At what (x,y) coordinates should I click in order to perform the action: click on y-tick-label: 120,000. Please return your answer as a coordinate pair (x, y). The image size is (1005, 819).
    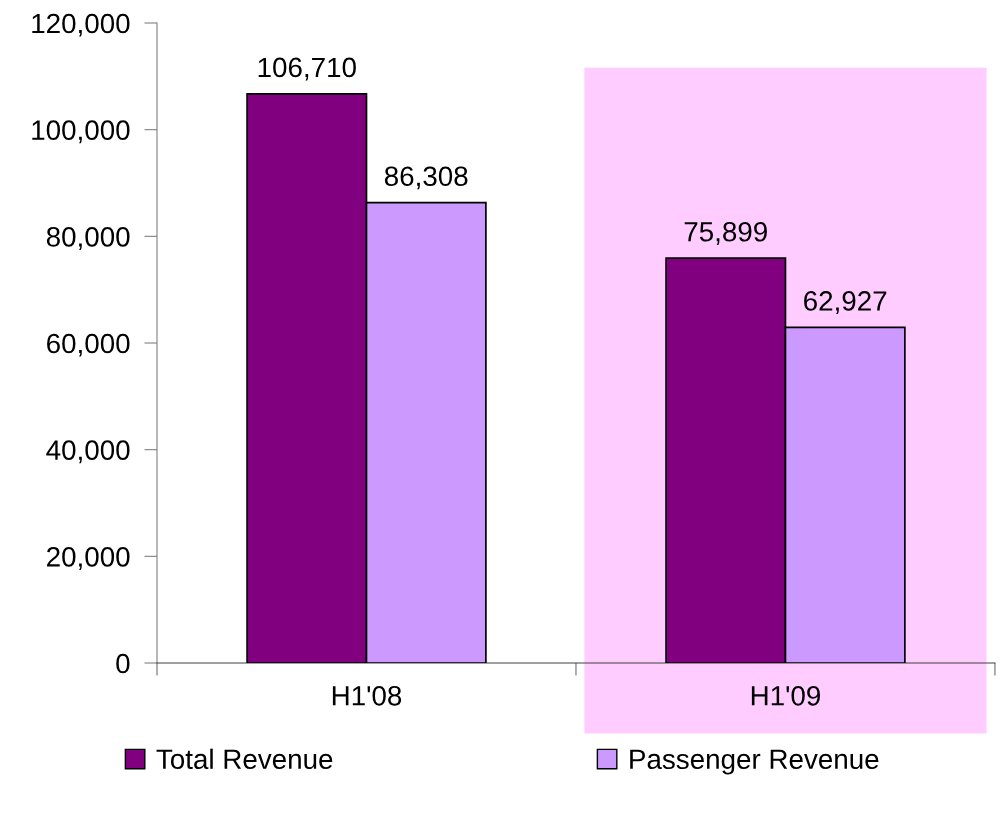
    Looking at the image, I should click on (81, 25).